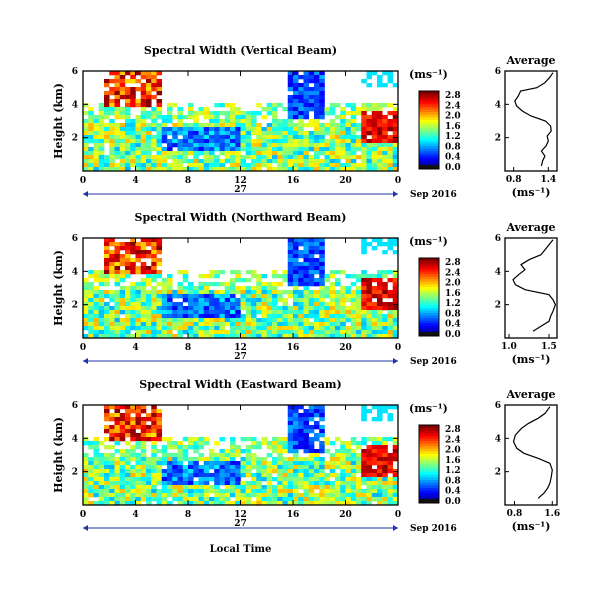 This screenshot has width=615, height=598. What do you see at coordinates (241, 549) in the screenshot?
I see `x-axis-label: Local Time` at bounding box center [241, 549].